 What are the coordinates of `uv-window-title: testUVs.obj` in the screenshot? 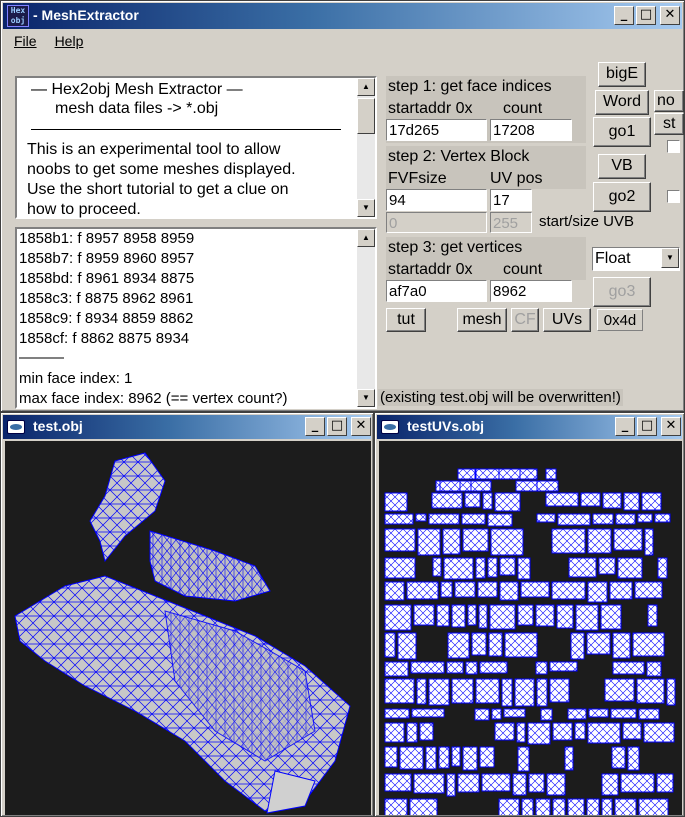 It's located at (446, 426).